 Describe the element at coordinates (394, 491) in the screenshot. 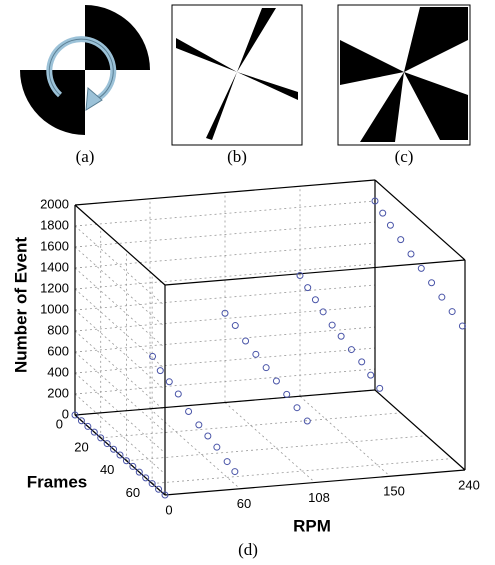

I see `x-tick-label: 150` at that location.